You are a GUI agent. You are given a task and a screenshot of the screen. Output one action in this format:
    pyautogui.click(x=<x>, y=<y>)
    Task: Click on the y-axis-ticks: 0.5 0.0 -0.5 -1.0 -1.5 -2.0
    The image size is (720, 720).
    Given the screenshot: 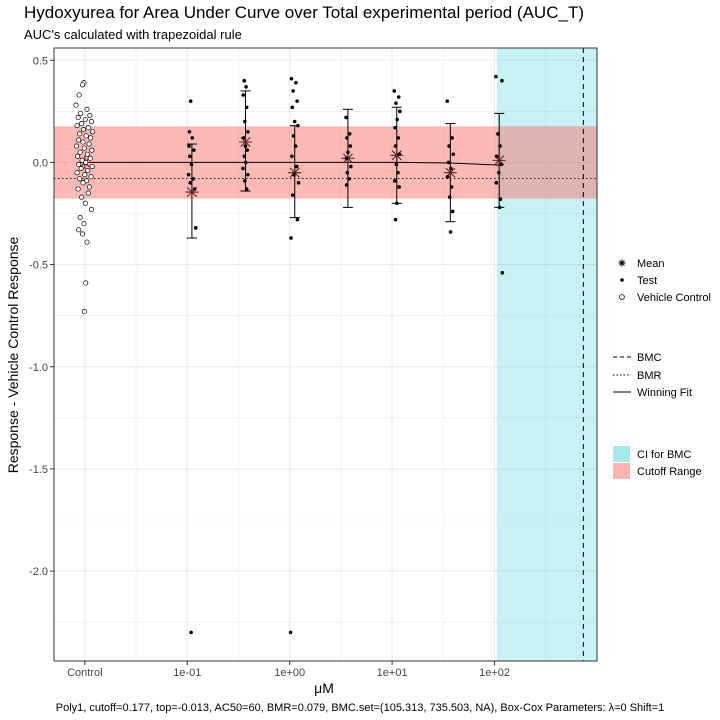 What is the action you would take?
    pyautogui.click(x=41, y=316)
    